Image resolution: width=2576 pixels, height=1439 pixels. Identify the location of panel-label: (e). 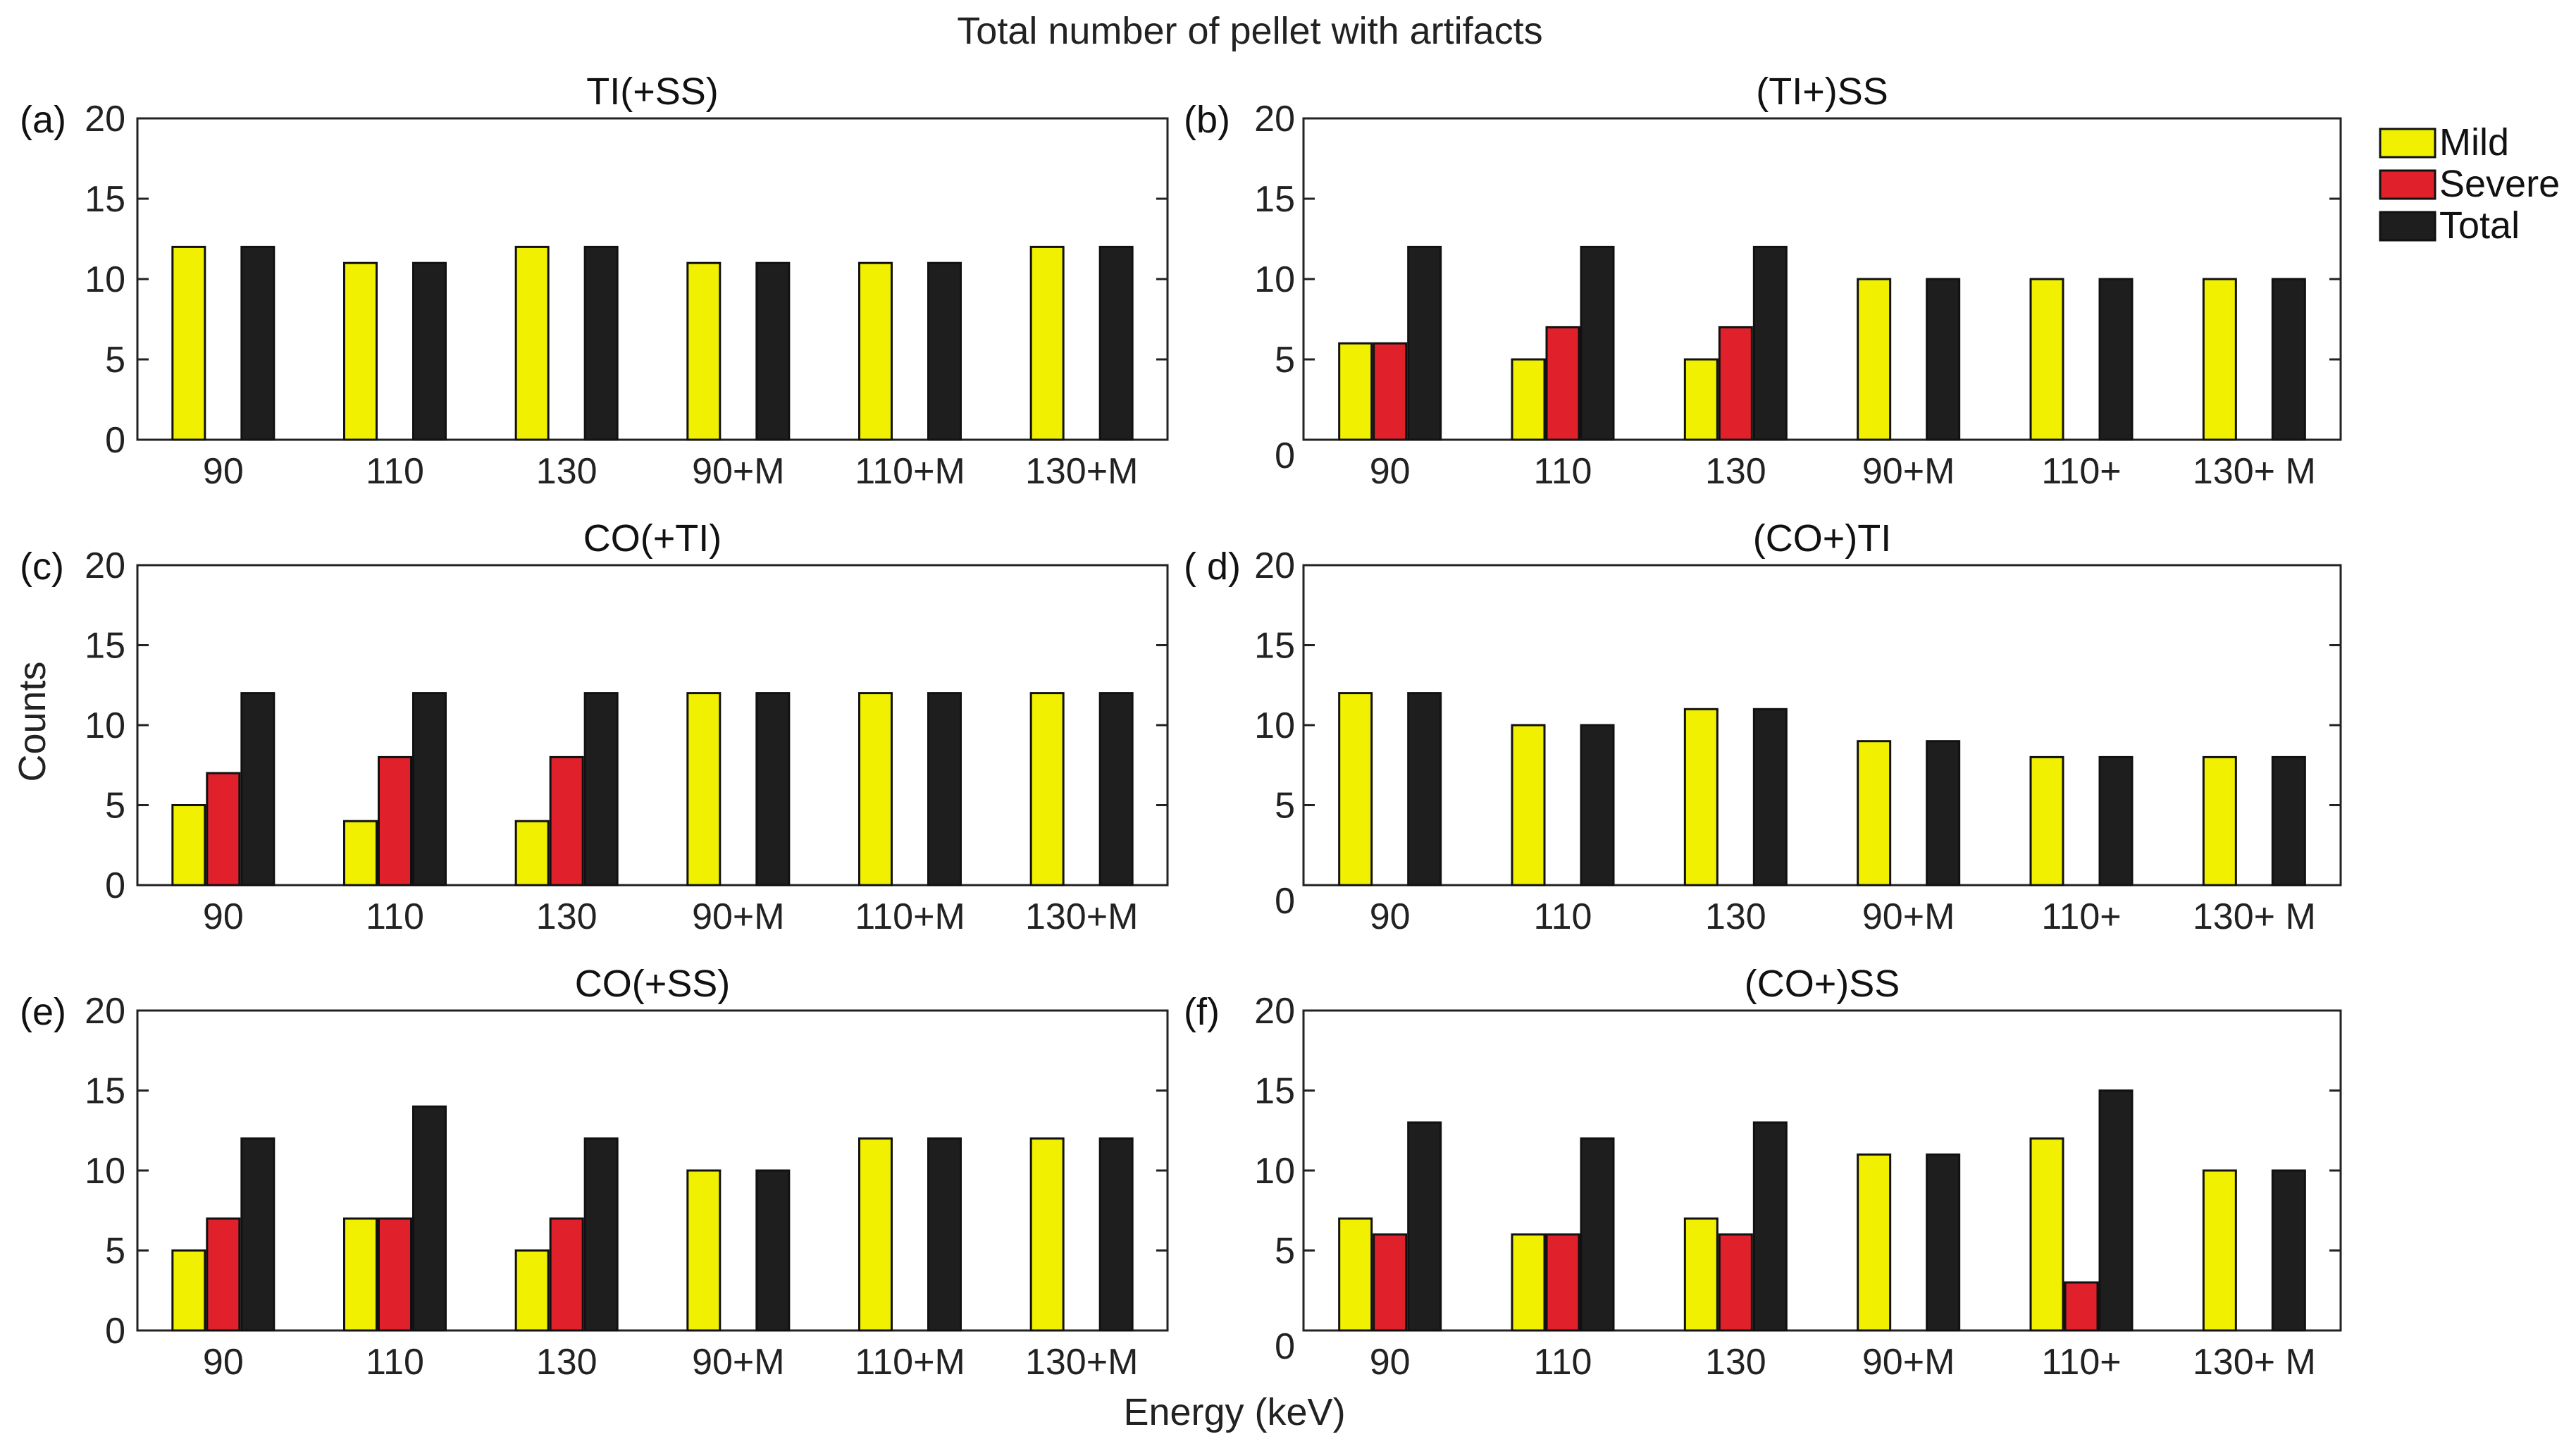
(43, 1012).